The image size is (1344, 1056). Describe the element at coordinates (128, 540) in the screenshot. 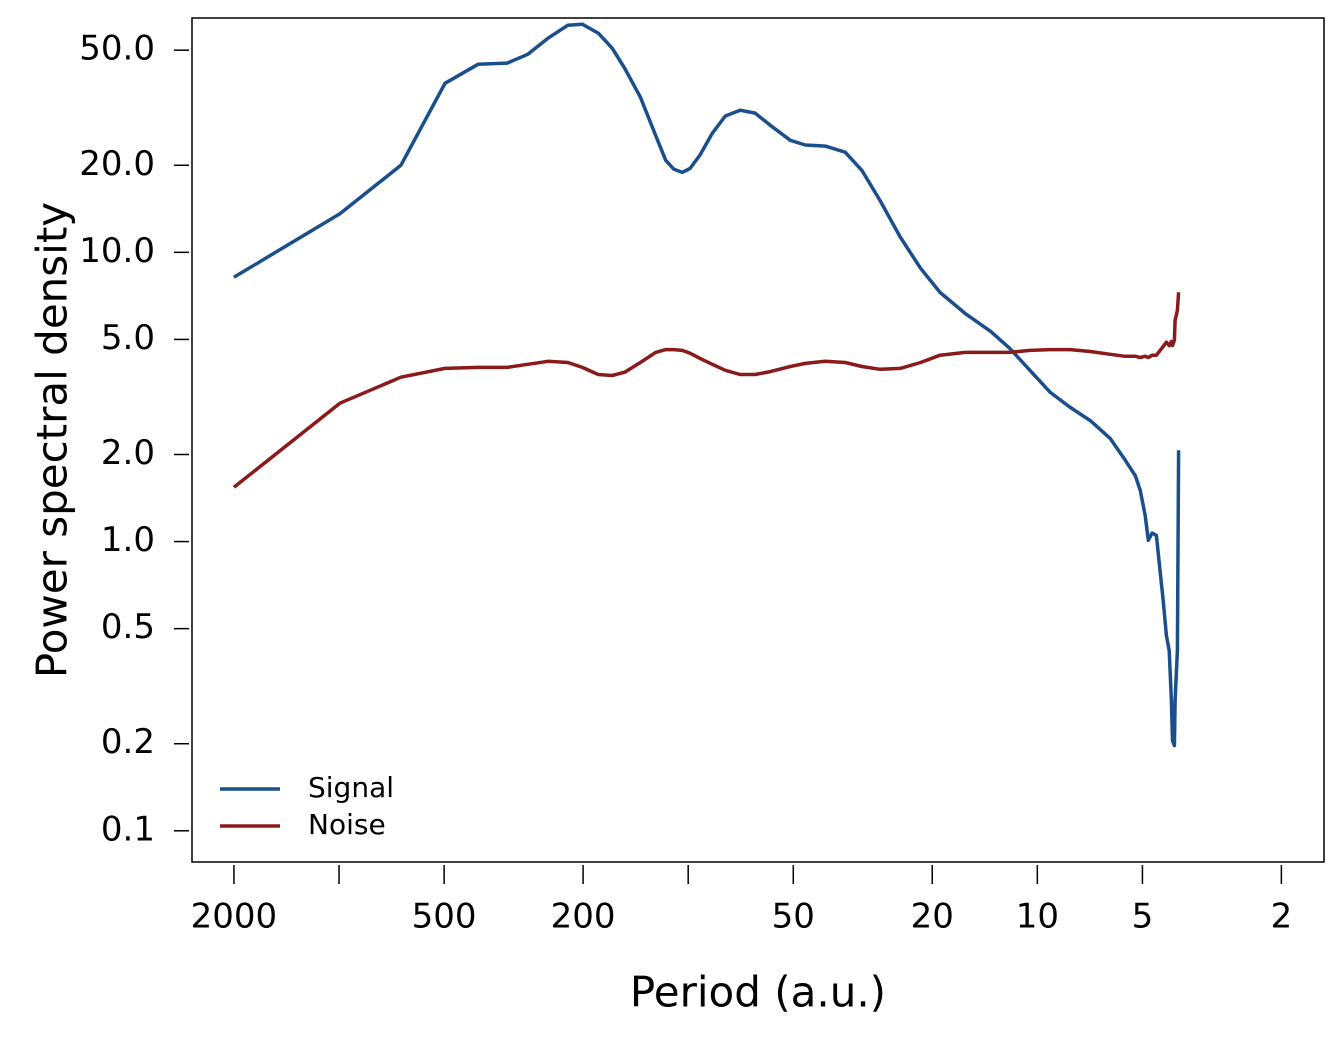

I see `y-tick-label: 1.0` at that location.